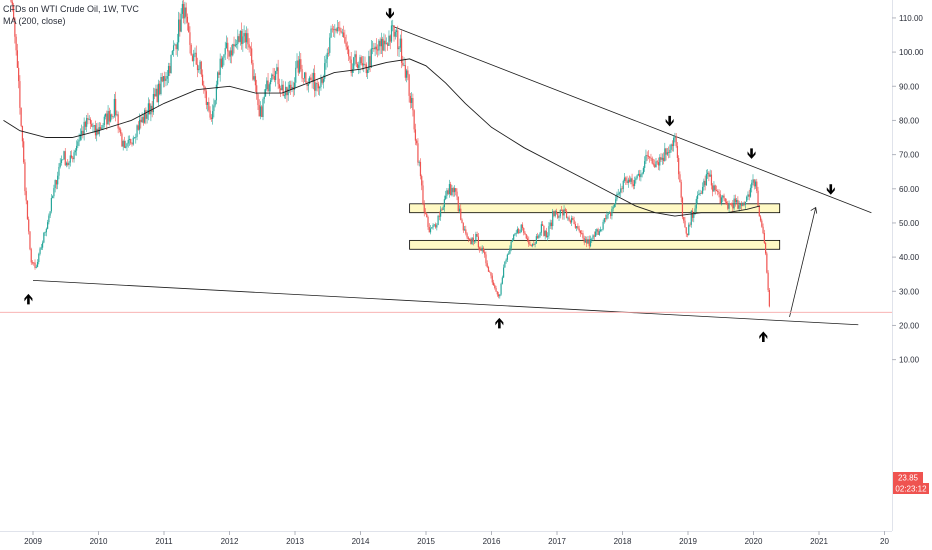  Describe the element at coordinates (909, 86) in the screenshot. I see `price-tick-label: 90.00` at that location.